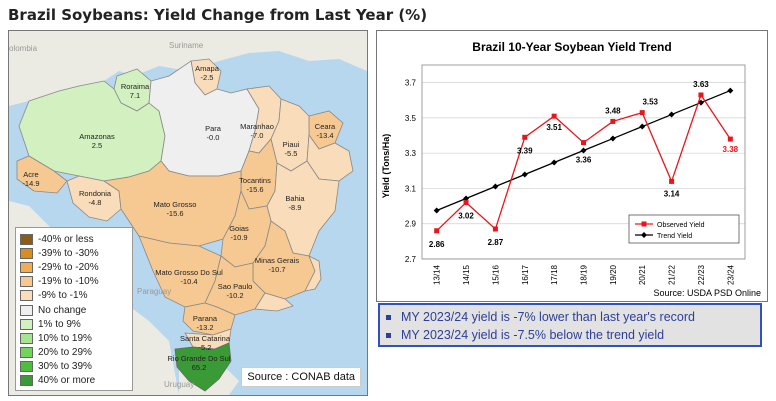 Image resolution: width=776 pixels, height=401 pixels. What do you see at coordinates (496, 242) in the screenshot?
I see `data-label: 2.87` at bounding box center [496, 242].